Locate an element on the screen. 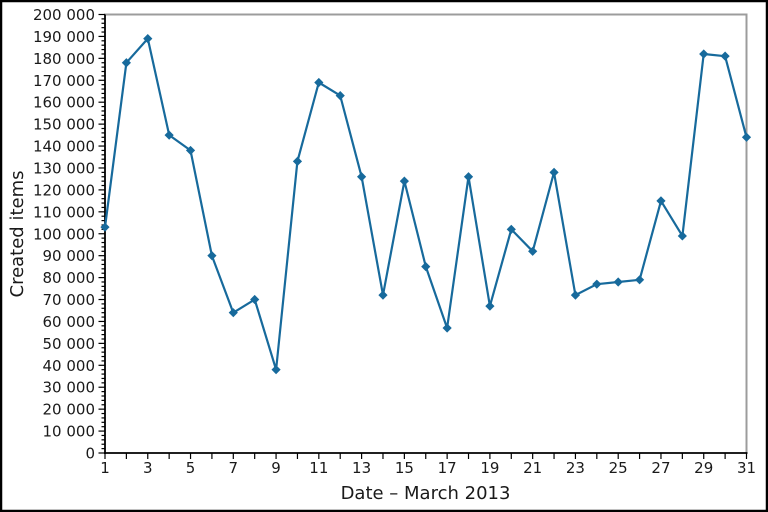  x-tick-label: 7 is located at coordinates (234, 468).